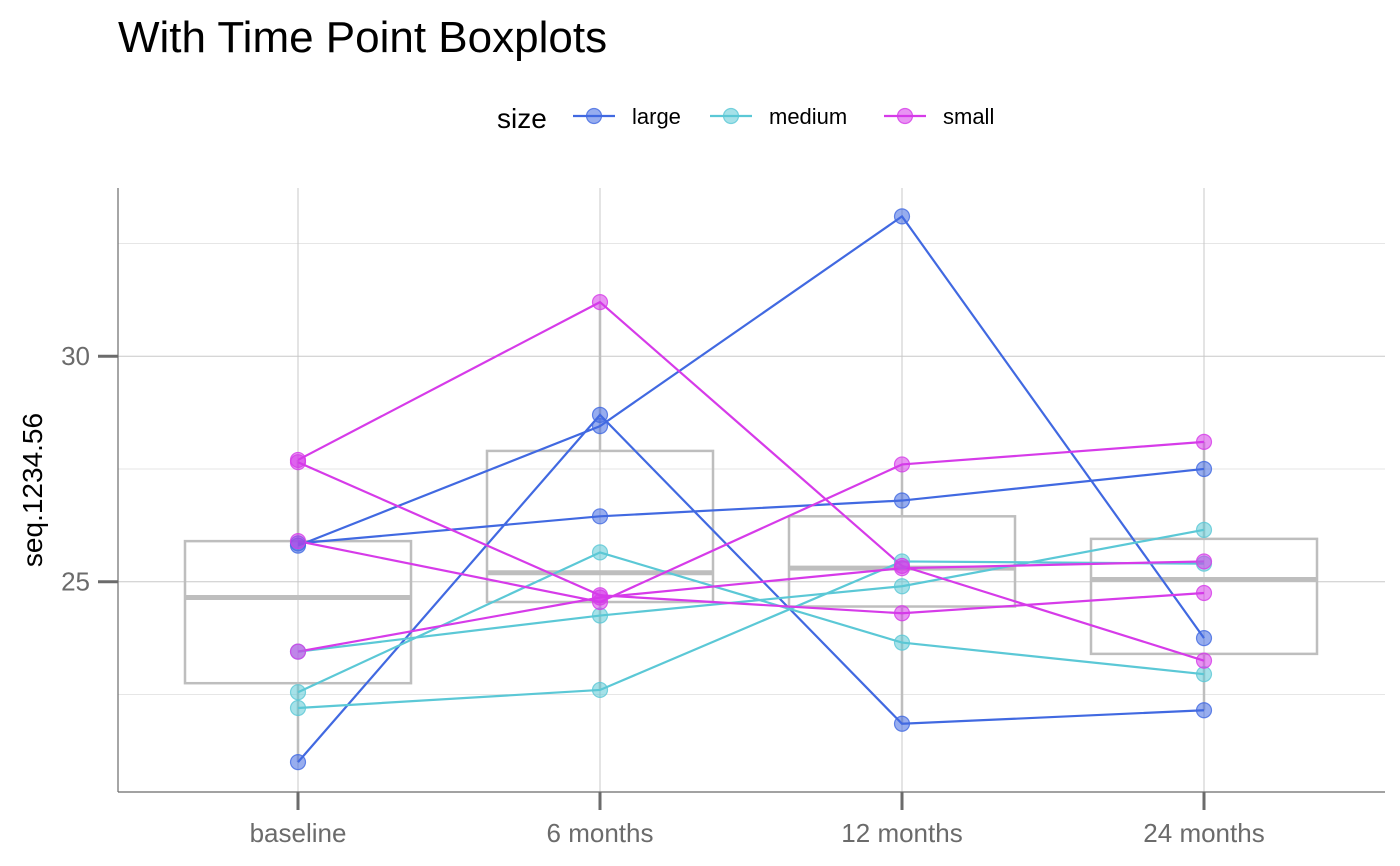  I want to click on legend-entry-small: small, so click(939, 116).